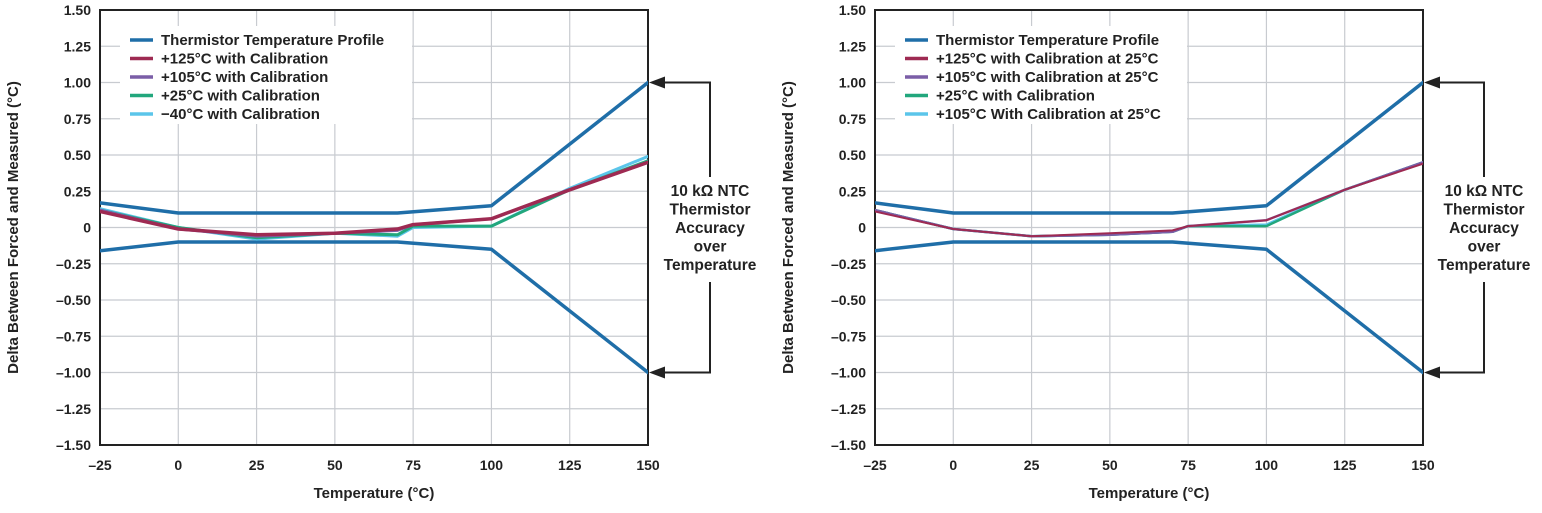  Describe the element at coordinates (244, 59) in the screenshot. I see `legend-label: +125°C with Calibration` at that location.